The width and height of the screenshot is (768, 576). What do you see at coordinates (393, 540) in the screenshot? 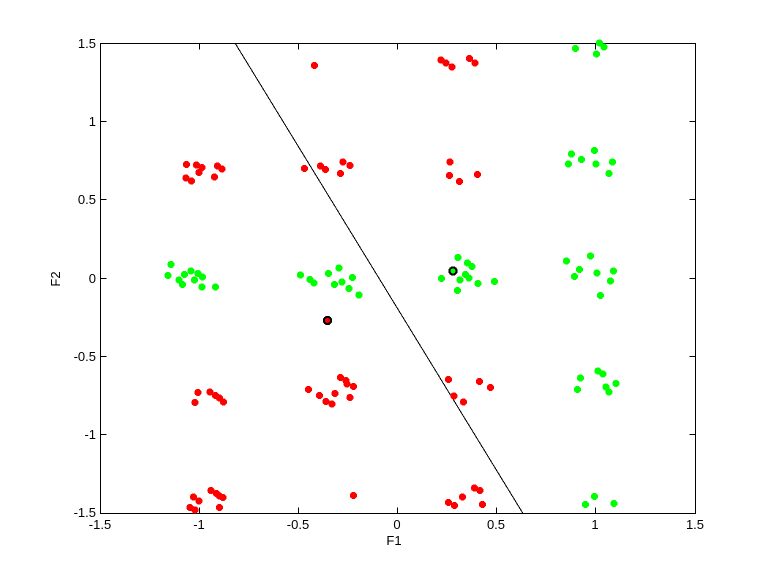
I see `svg-text: F1` at bounding box center [393, 540].